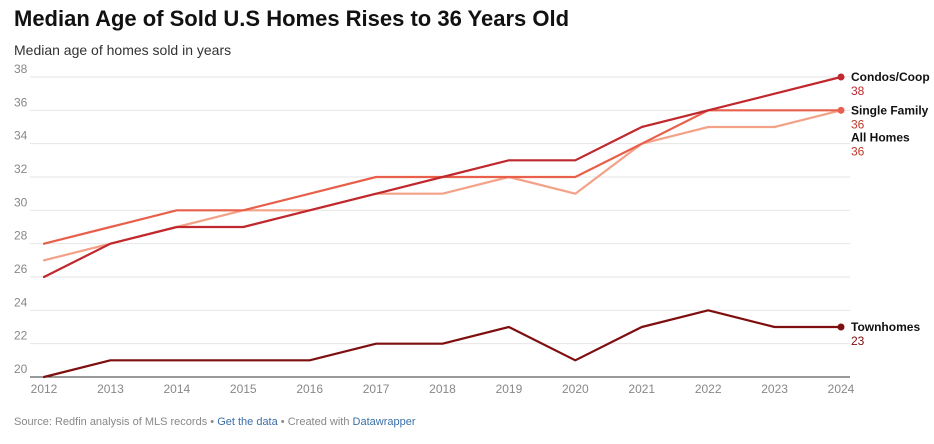 The height and width of the screenshot is (444, 934). I want to click on series-label-value: 23, so click(858, 341).